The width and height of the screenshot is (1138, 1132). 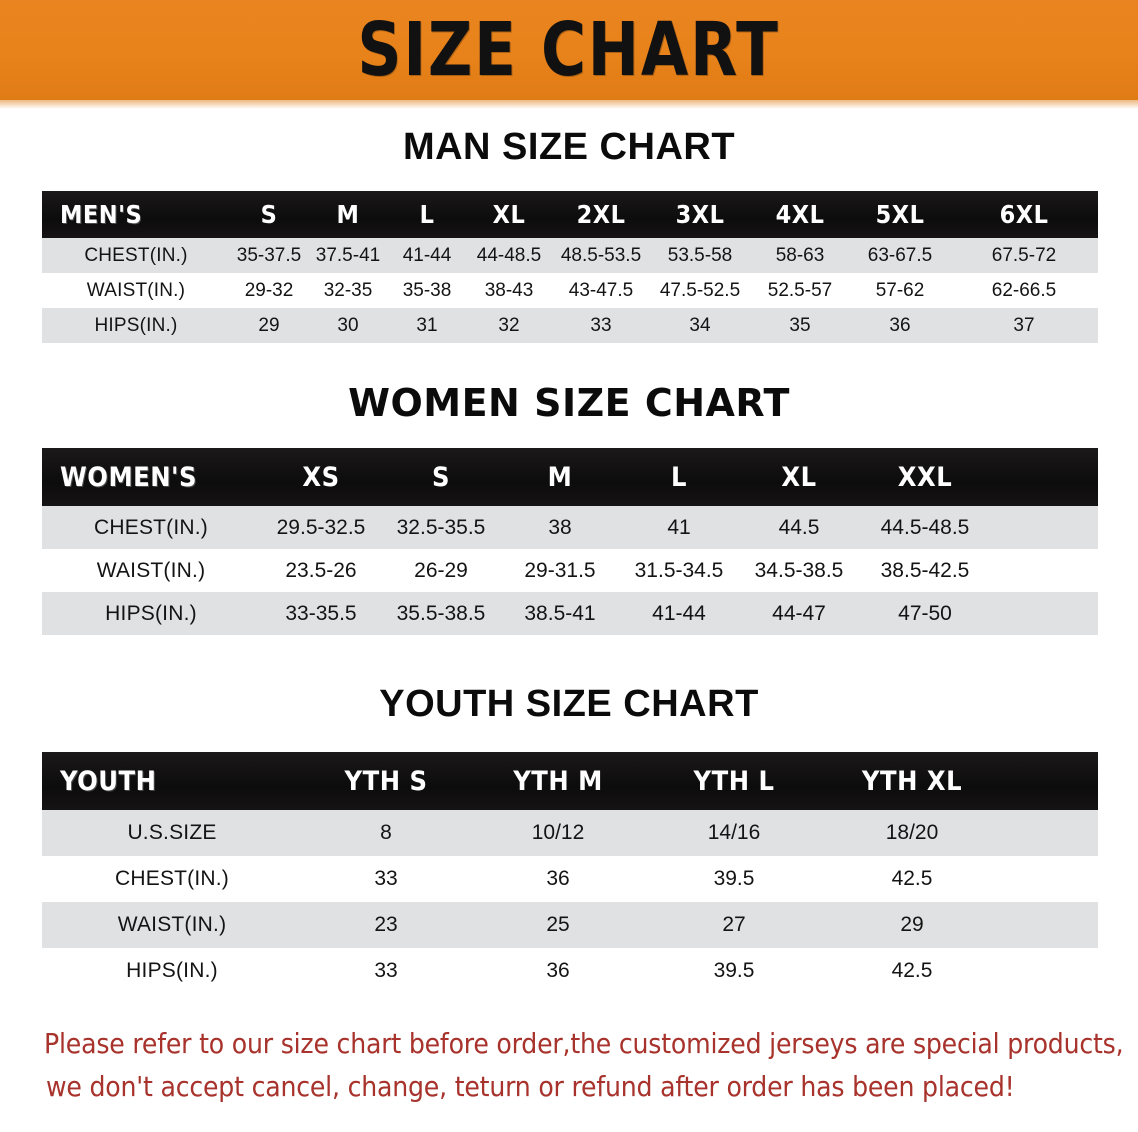 What do you see at coordinates (700, 290) in the screenshot?
I see `man-waist-3xl: 47.5-52.5` at bounding box center [700, 290].